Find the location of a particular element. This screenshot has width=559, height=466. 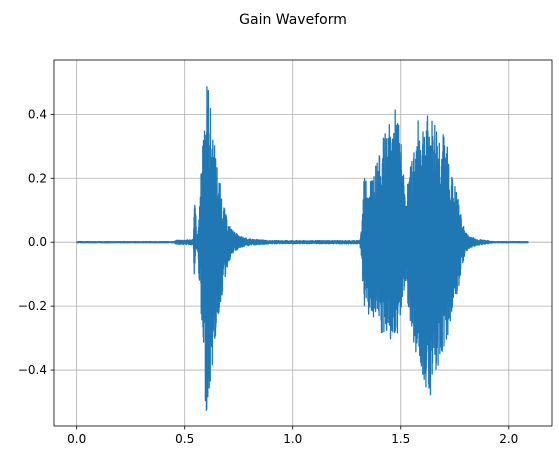

y-tick-label: 0.2 is located at coordinates (37, 178).